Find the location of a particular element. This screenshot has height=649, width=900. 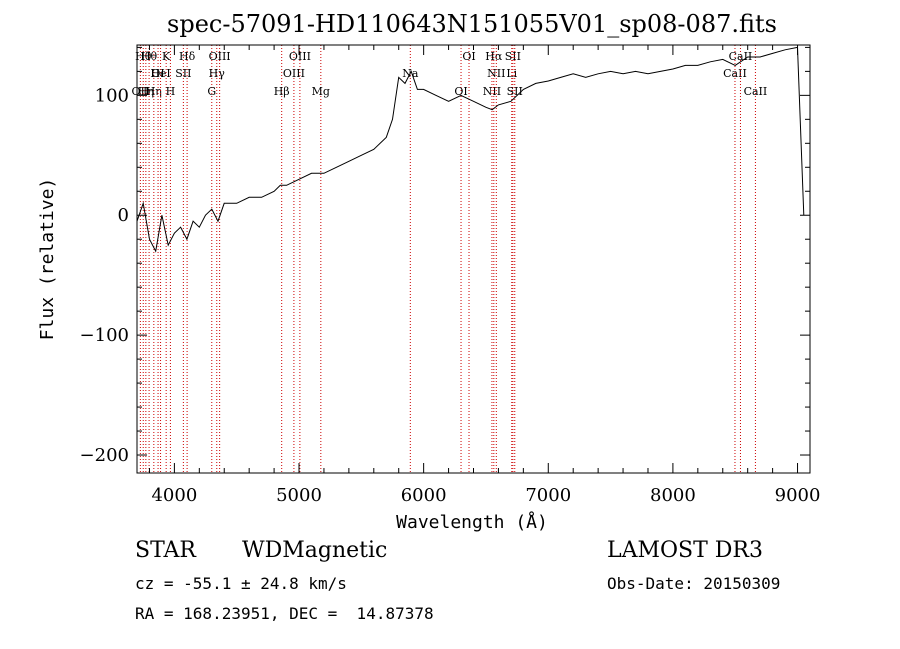

spectral-line-label: Li is located at coordinates (511, 73).